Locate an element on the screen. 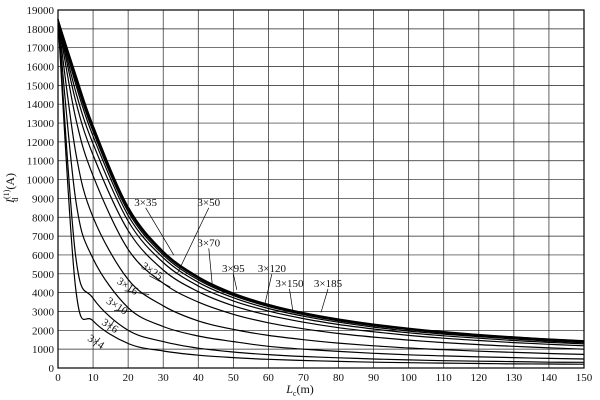 The width and height of the screenshot is (600, 400). series-label: 3×25 is located at coordinates (152, 271).